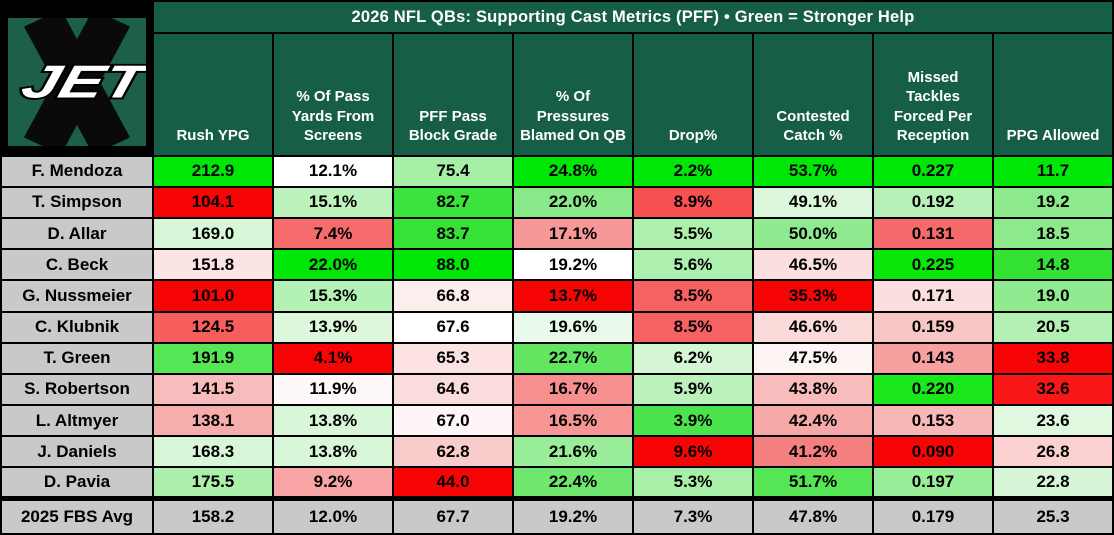 Image resolution: width=1114 pixels, height=535 pixels. Describe the element at coordinates (453, 202) in the screenshot. I see `metric-cell: 82.7` at that location.